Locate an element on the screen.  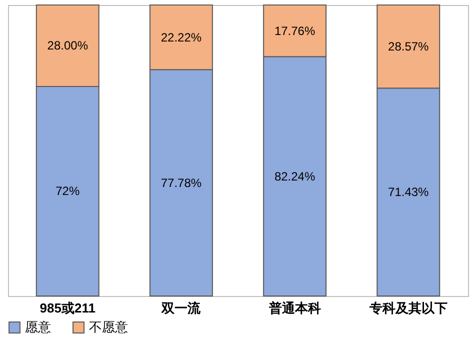
data-label: 77.78% is located at coordinates (181, 183).